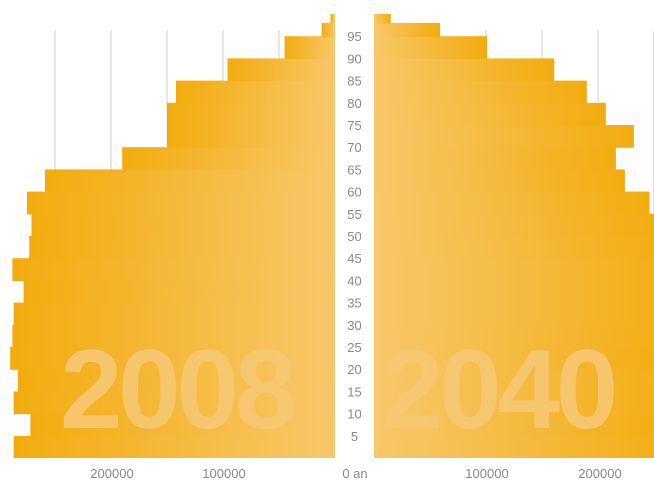 This screenshot has height=483, width=654. What do you see at coordinates (354, 58) in the screenshot?
I see `age-tick-90: 90` at bounding box center [354, 58].